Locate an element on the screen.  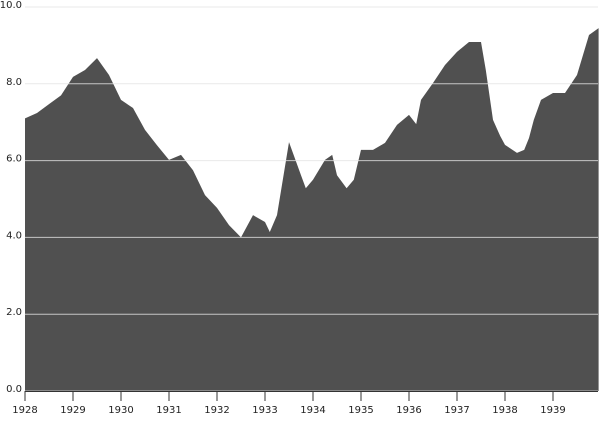
y-tick-label: 8.0 is located at coordinates (14, 82).